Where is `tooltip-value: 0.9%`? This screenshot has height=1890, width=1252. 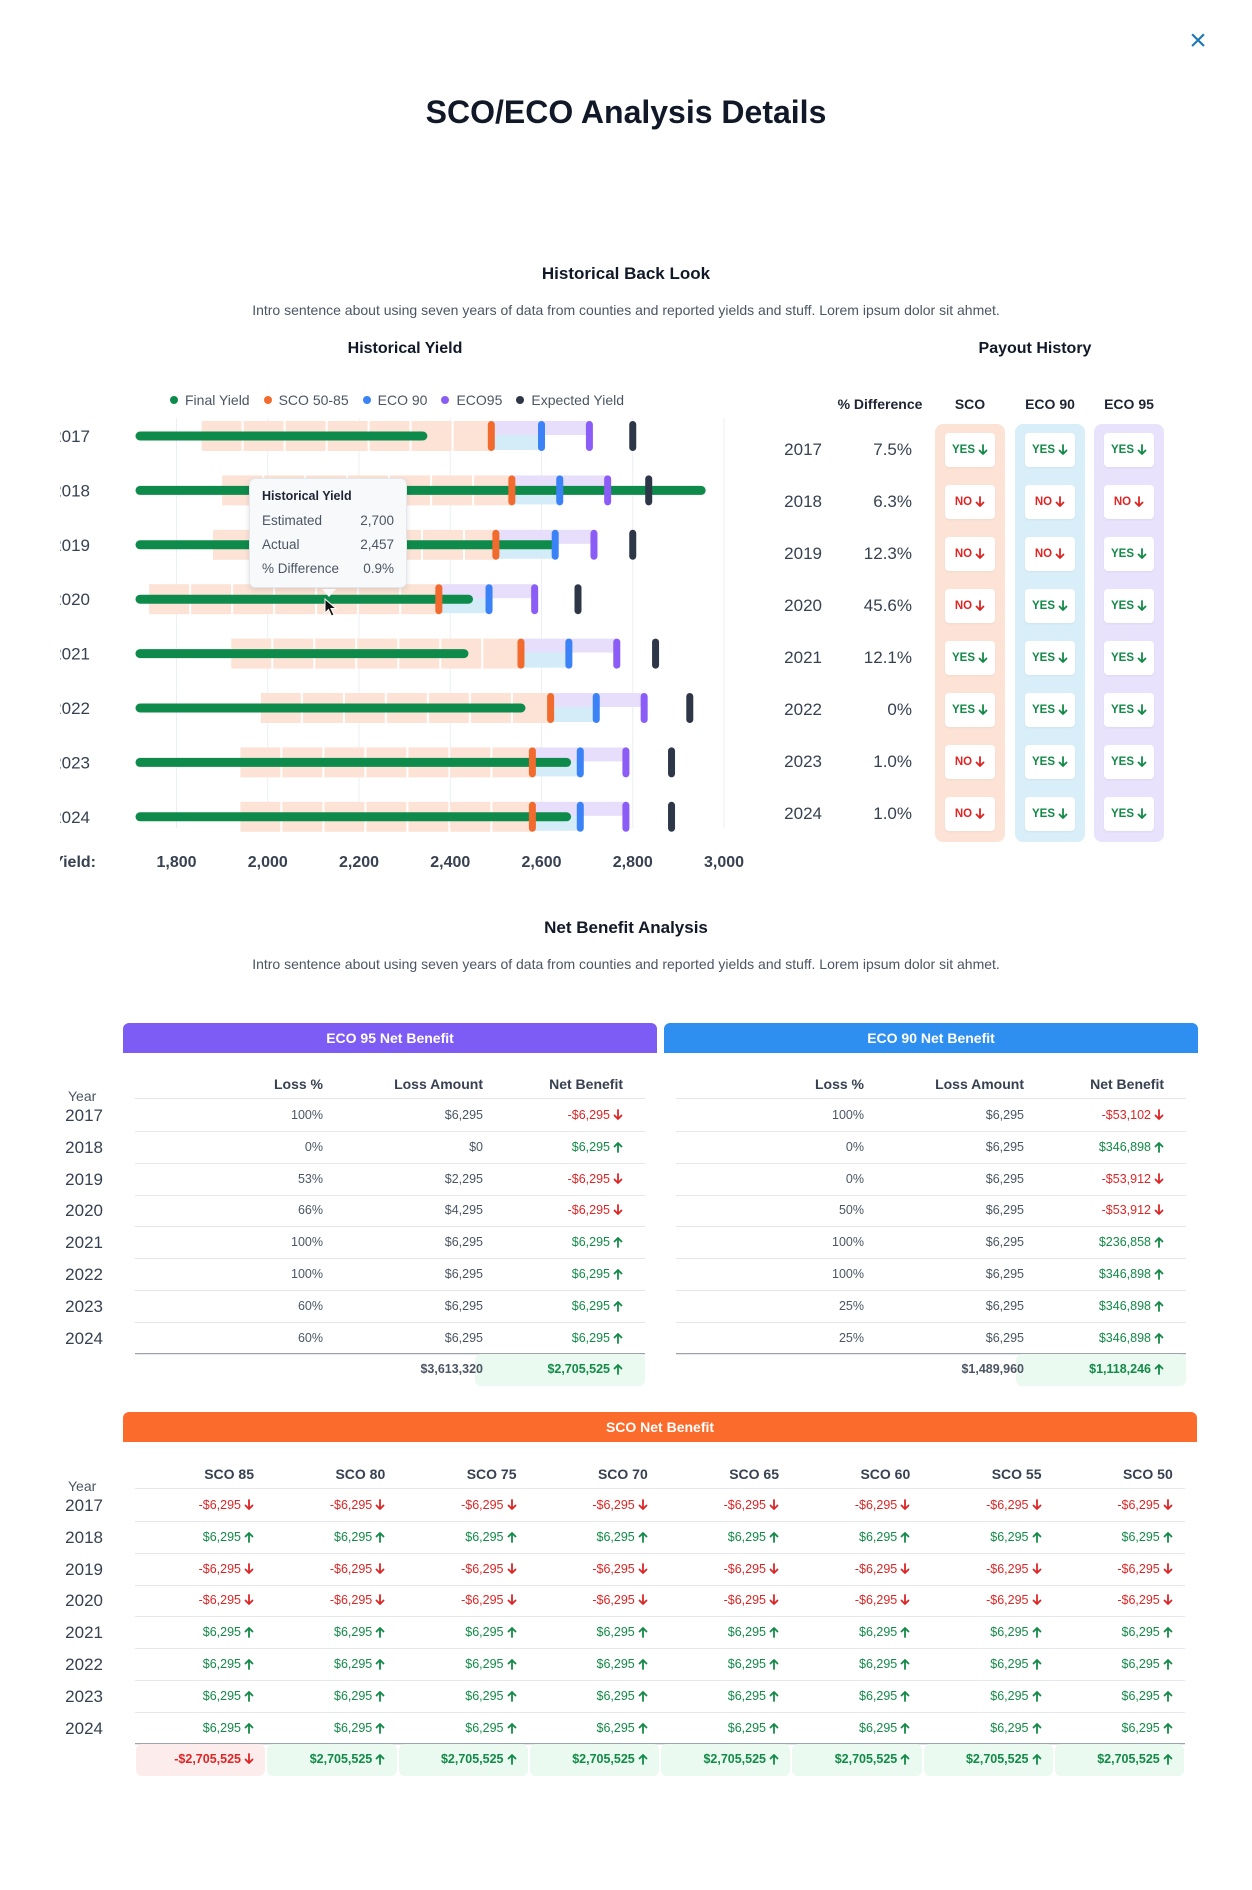 tooltip-value: 0.9% is located at coordinates (378, 568).